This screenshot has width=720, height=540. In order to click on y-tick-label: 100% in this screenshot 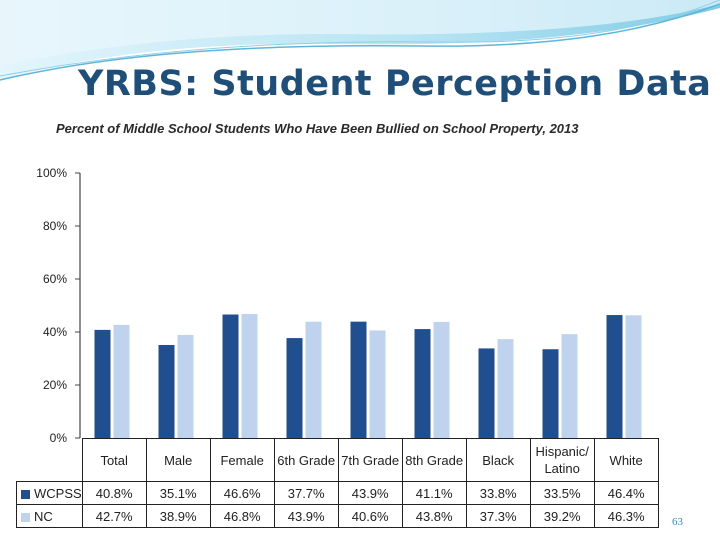, I will do `click(51, 173)`.